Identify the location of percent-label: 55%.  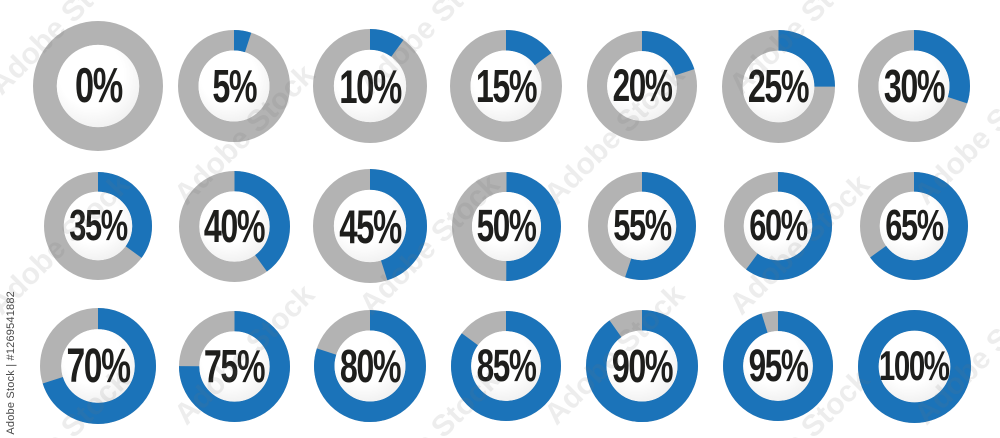
(642, 225).